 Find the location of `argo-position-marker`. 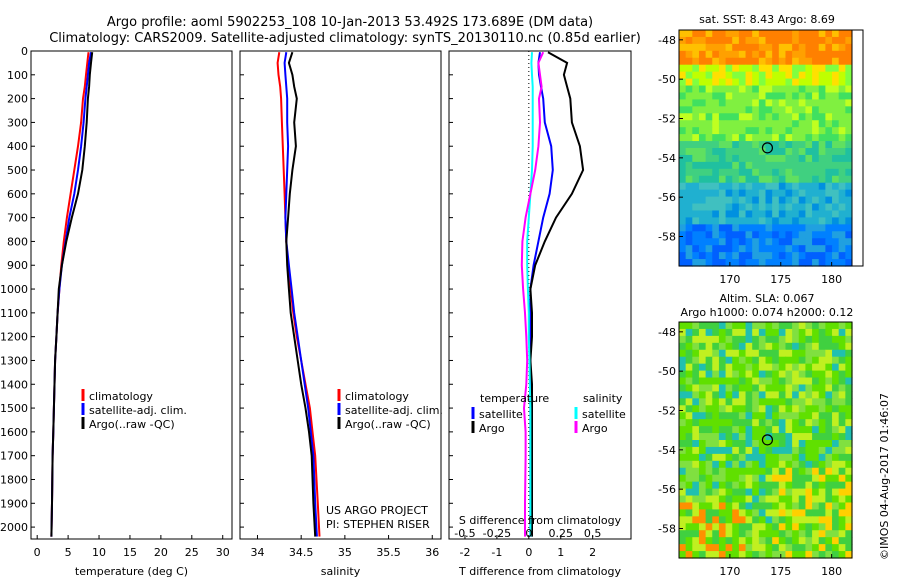

argo-position-marker is located at coordinates (767, 440).